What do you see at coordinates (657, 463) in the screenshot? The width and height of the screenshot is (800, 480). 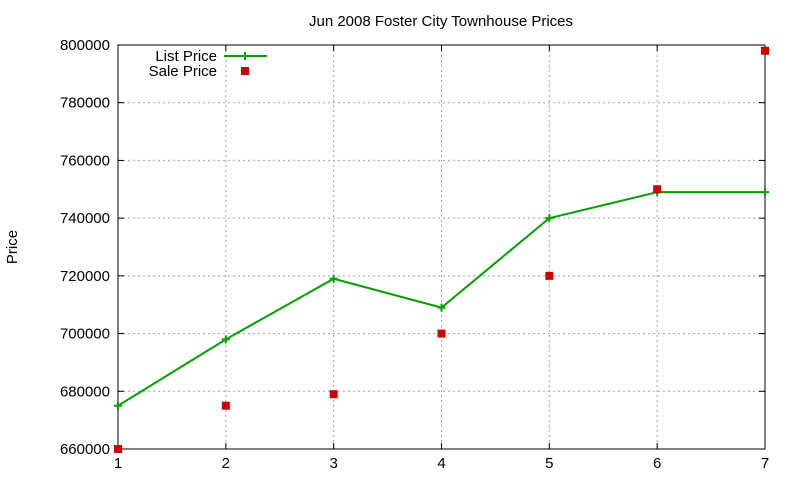 I see `x-tick-label: 6` at bounding box center [657, 463].